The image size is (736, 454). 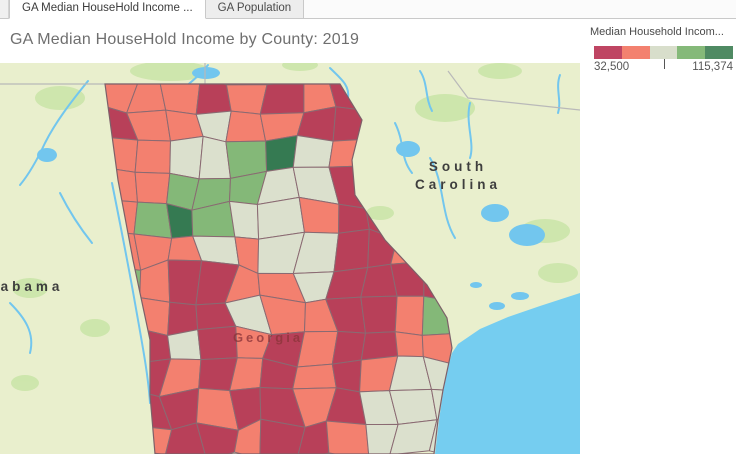 What do you see at coordinates (612, 67) in the screenshot?
I see `legend-min-value: 32,500` at bounding box center [612, 67].